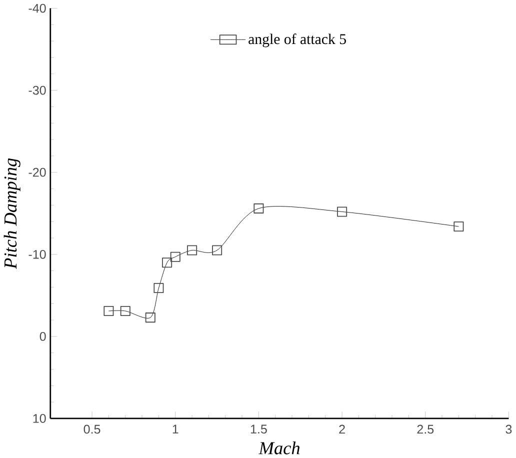  Describe the element at coordinates (37, 90) in the screenshot. I see `y-tick-label: -30` at that location.